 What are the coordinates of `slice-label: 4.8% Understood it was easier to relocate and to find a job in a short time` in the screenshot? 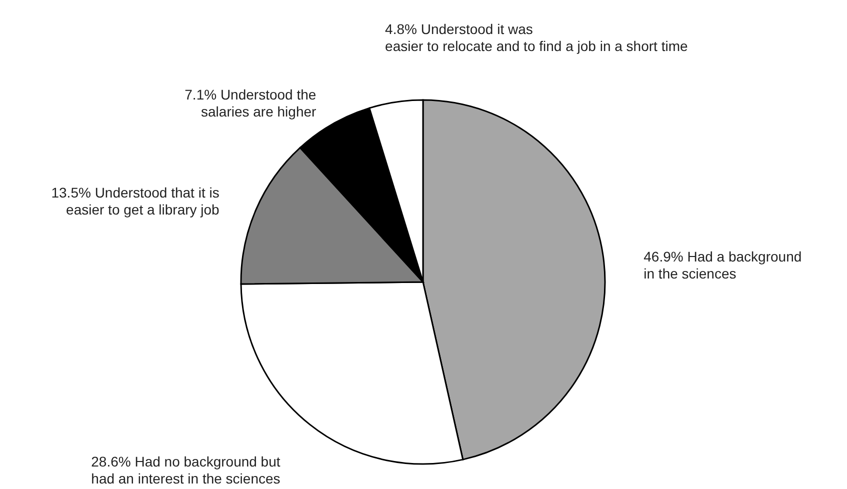 It's located at (536, 37).